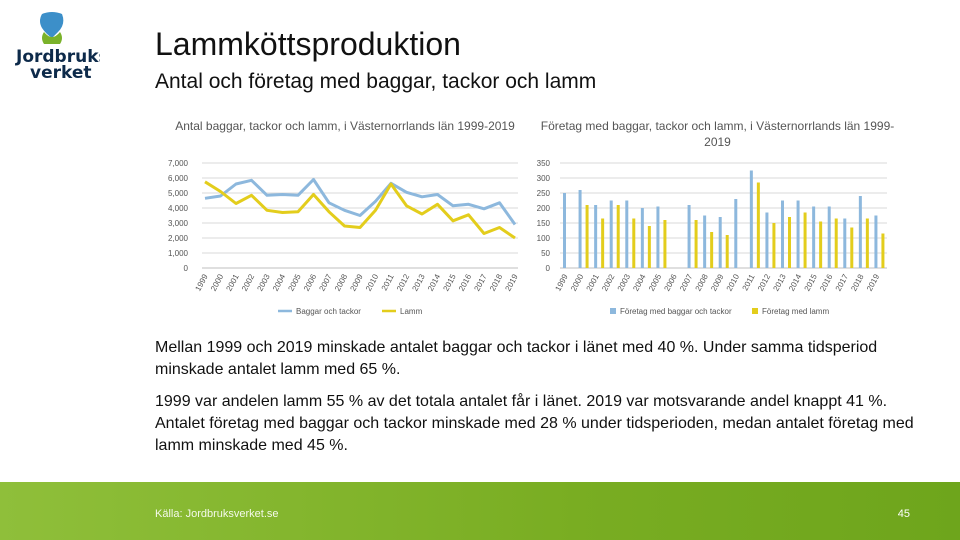 The image size is (960, 540). I want to click on bar-chart-y-tick-label: 150, so click(544, 223).